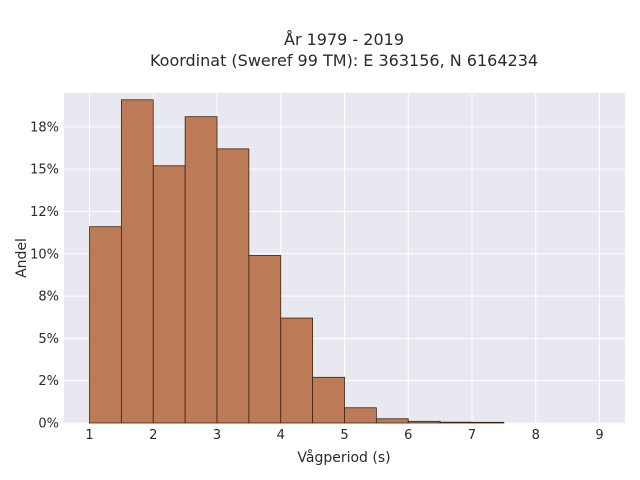  Describe the element at coordinates (44, 127) in the screenshot. I see `y-tick-label: 18%` at that location.